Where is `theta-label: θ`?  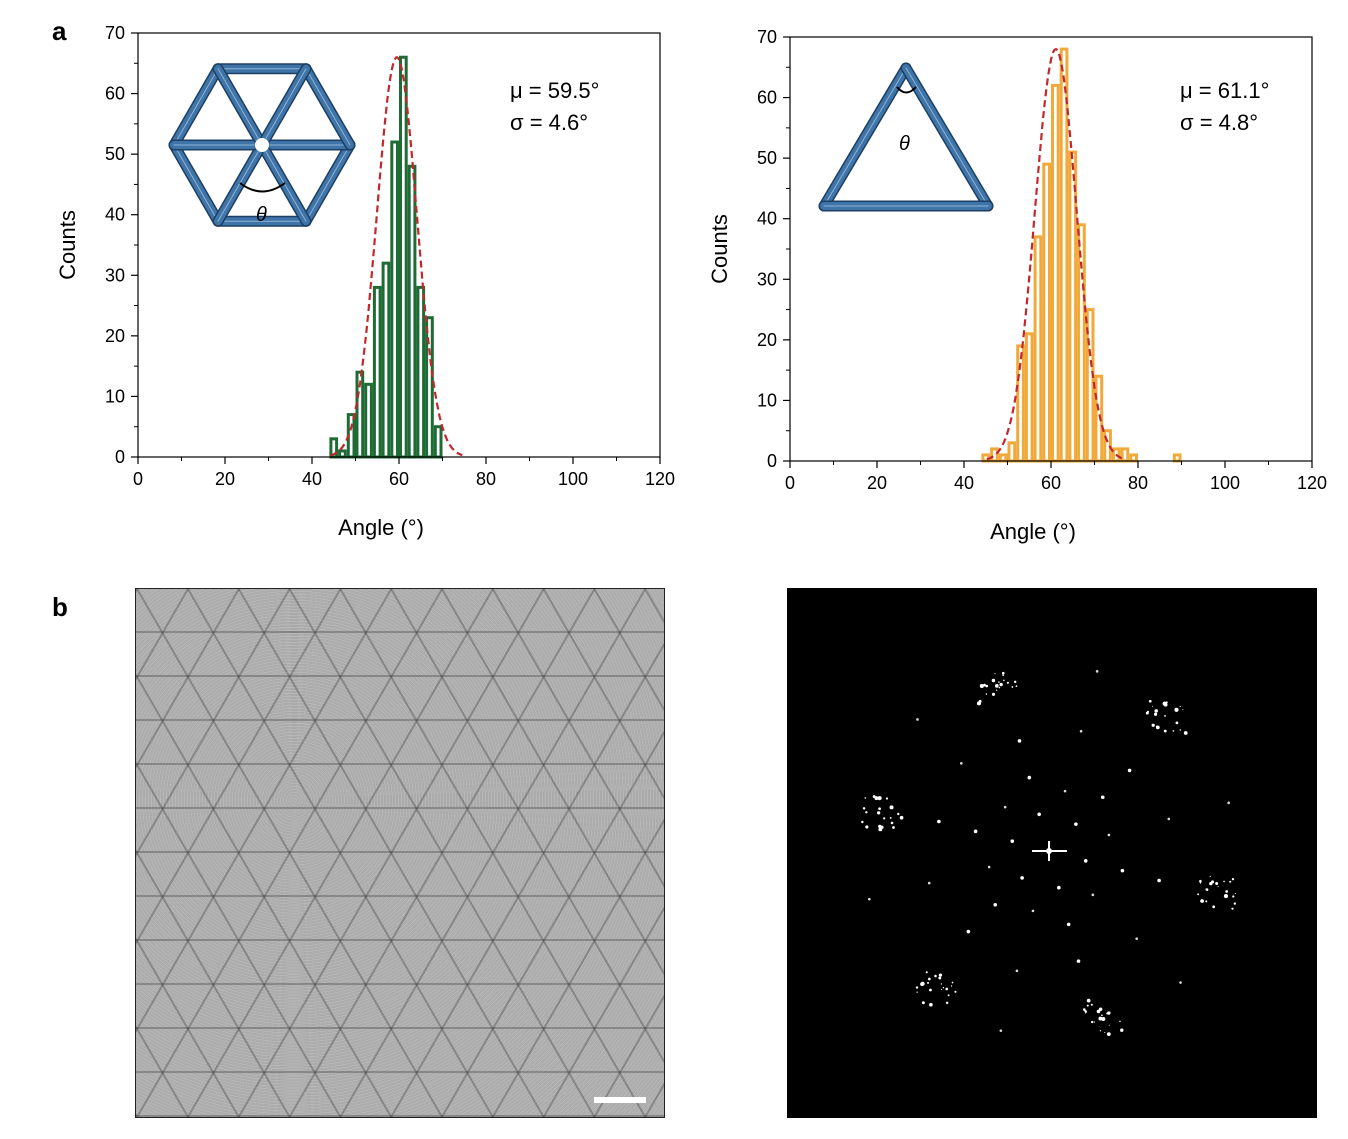 theta-label: θ is located at coordinates (261, 215).